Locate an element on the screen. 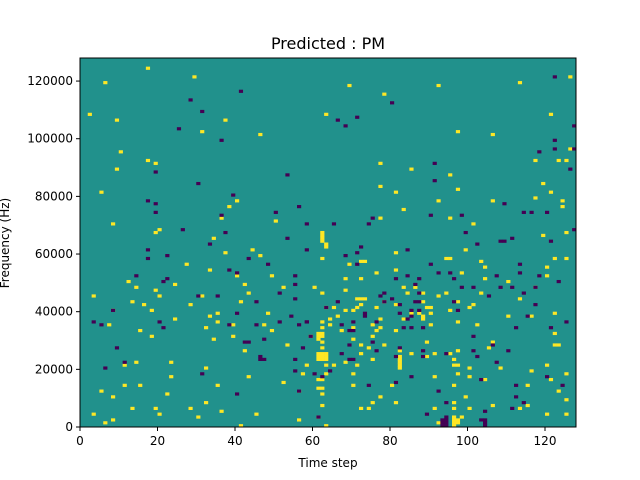 Image resolution: width=640 pixels, height=480 pixels. x-tick-label: 20 is located at coordinates (157, 441).